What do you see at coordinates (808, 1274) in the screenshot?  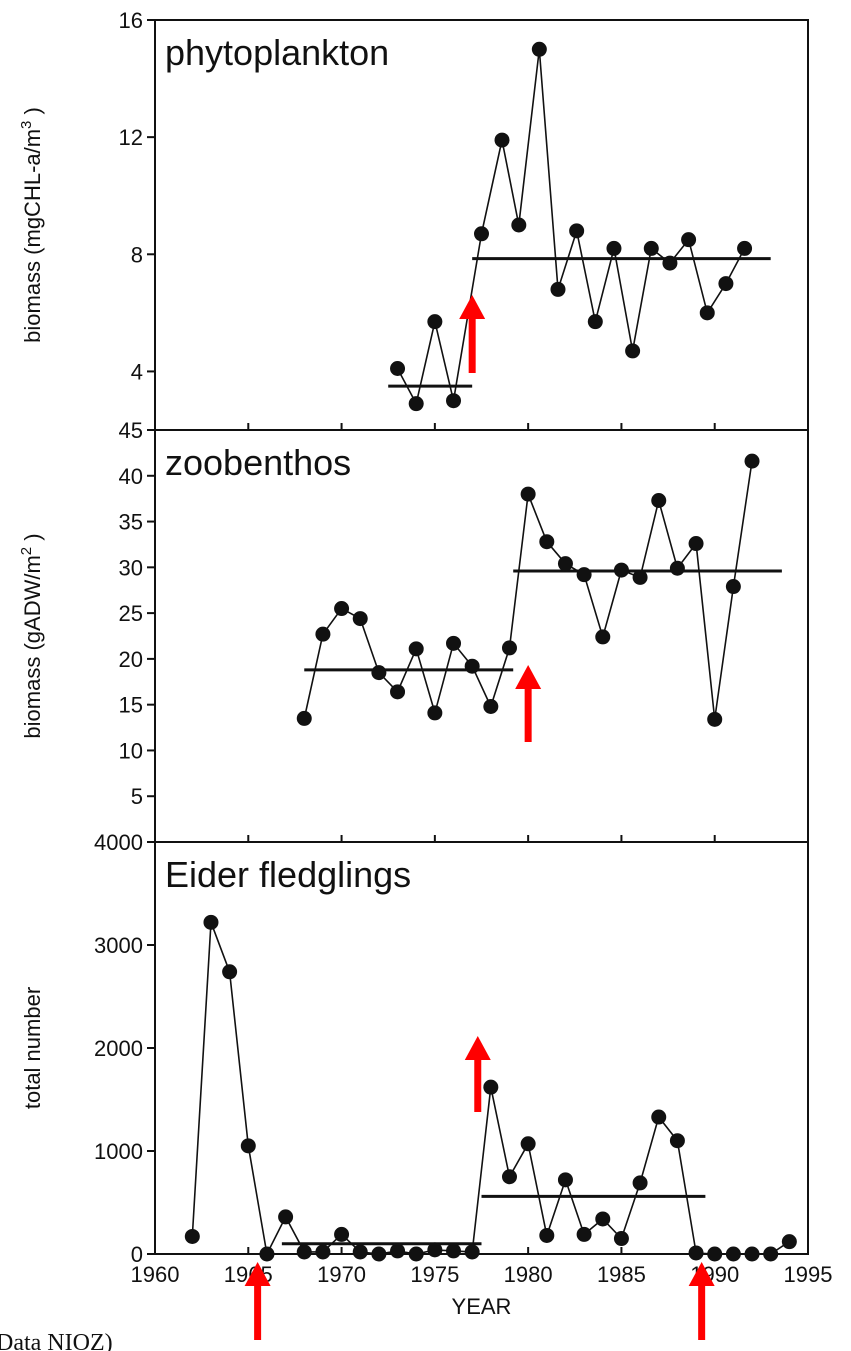 I see `eider-xtick-label: 1995` at bounding box center [808, 1274].